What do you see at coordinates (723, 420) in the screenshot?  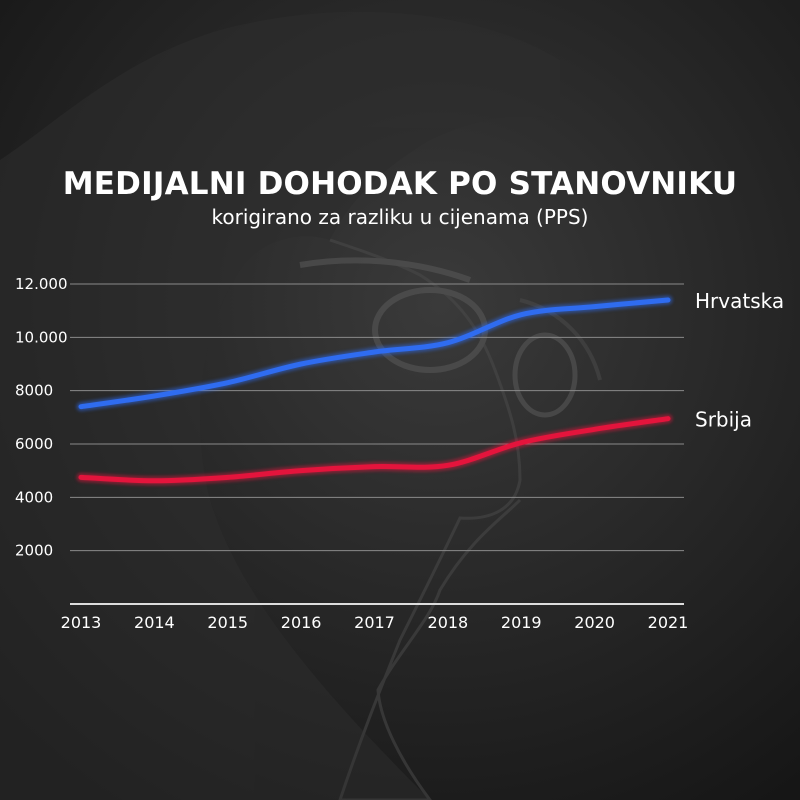 I see `series-label-srbija: Srbija` at bounding box center [723, 420].